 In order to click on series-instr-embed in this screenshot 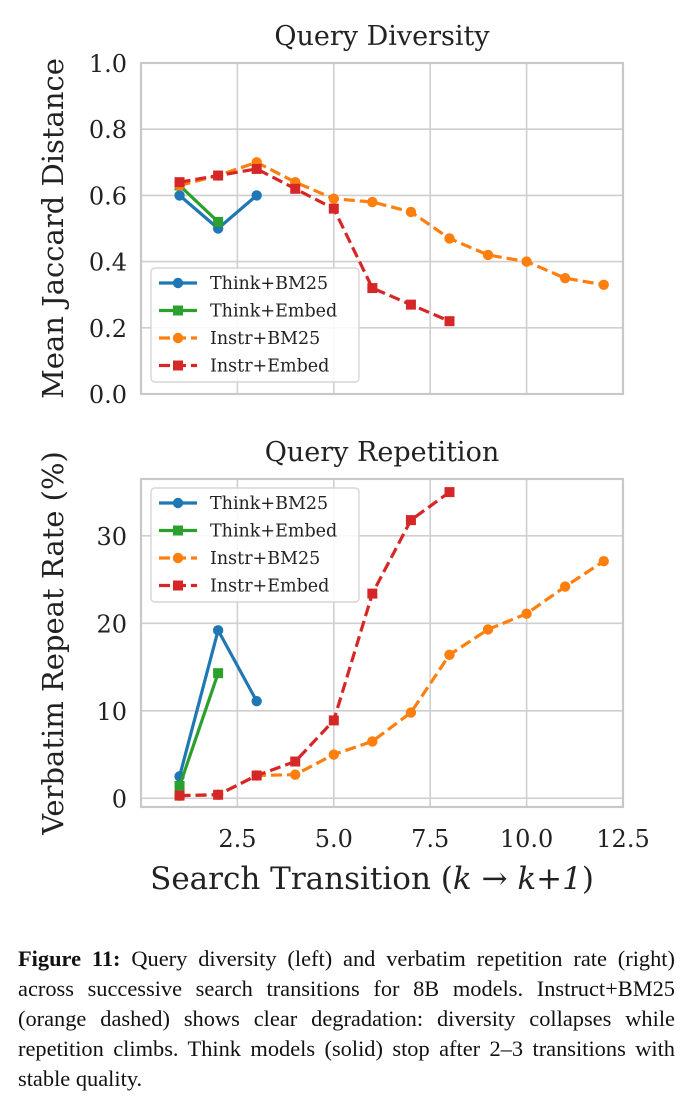, I will do `click(314, 245)`.